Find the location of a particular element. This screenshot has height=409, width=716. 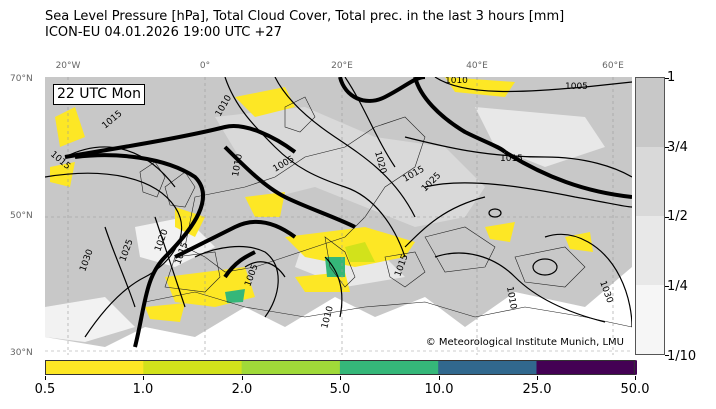

lon-label-20e: 20°E is located at coordinates (342, 66).